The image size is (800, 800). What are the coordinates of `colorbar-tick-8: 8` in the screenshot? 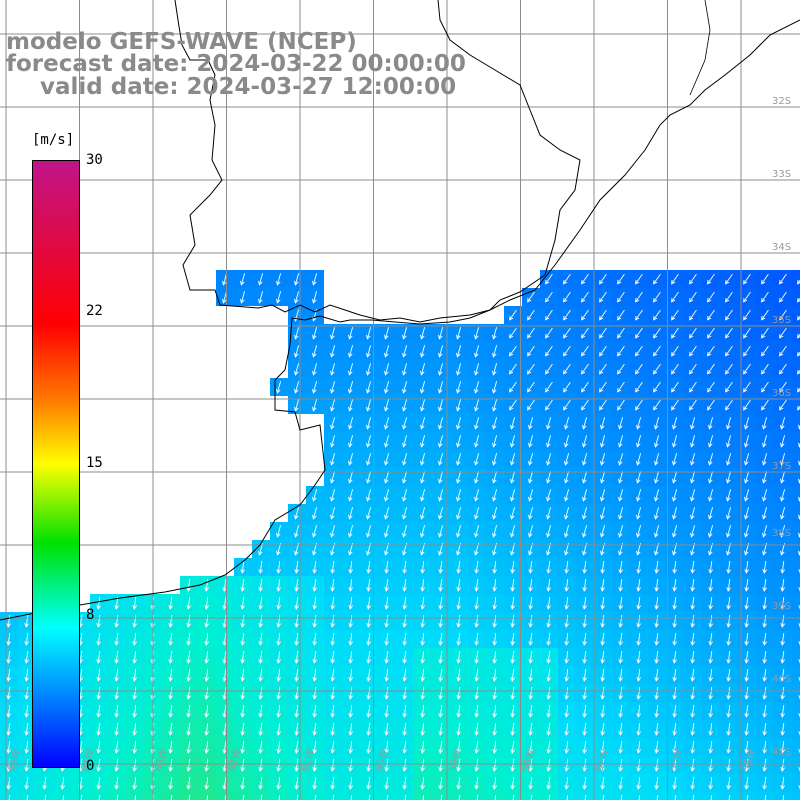 It's located at (90, 615).